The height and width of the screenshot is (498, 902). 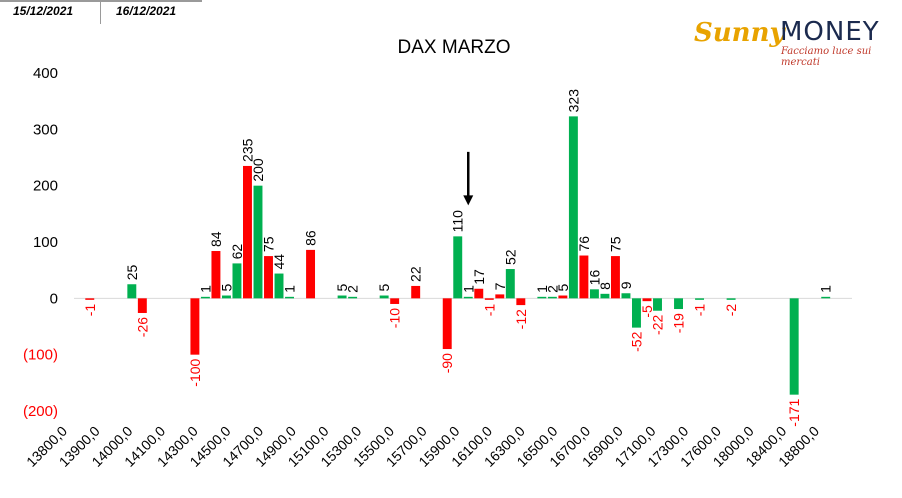 I want to click on y-axis: 400 300 200 100 0 (100) (200), so click(x=40, y=242).